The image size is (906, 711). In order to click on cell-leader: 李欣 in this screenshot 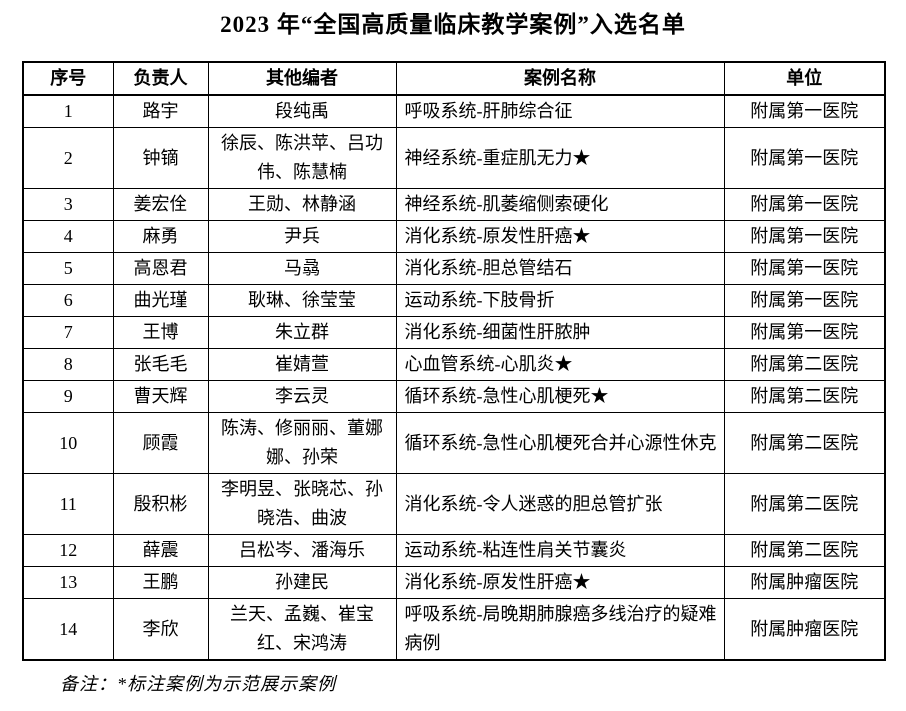, I will do `click(160, 629)`.